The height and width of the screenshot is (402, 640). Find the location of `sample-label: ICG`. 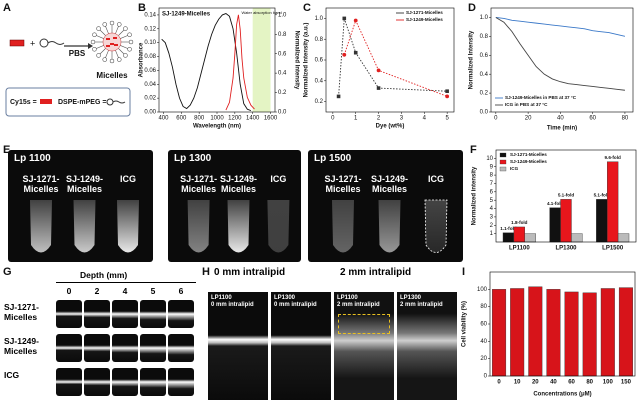

sample-label: ICG is located at coordinates (278, 179).